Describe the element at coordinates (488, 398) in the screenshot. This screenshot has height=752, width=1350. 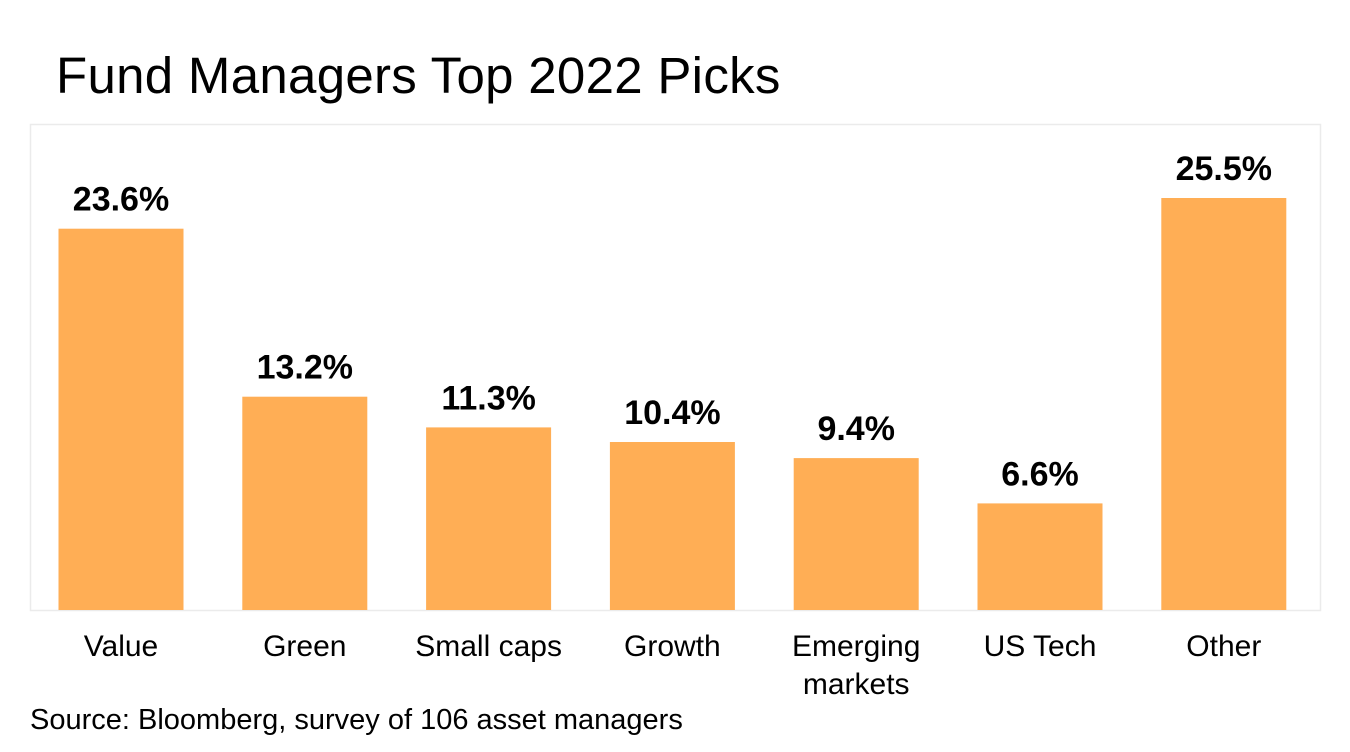
I see `data-label: 11.3%` at that location.